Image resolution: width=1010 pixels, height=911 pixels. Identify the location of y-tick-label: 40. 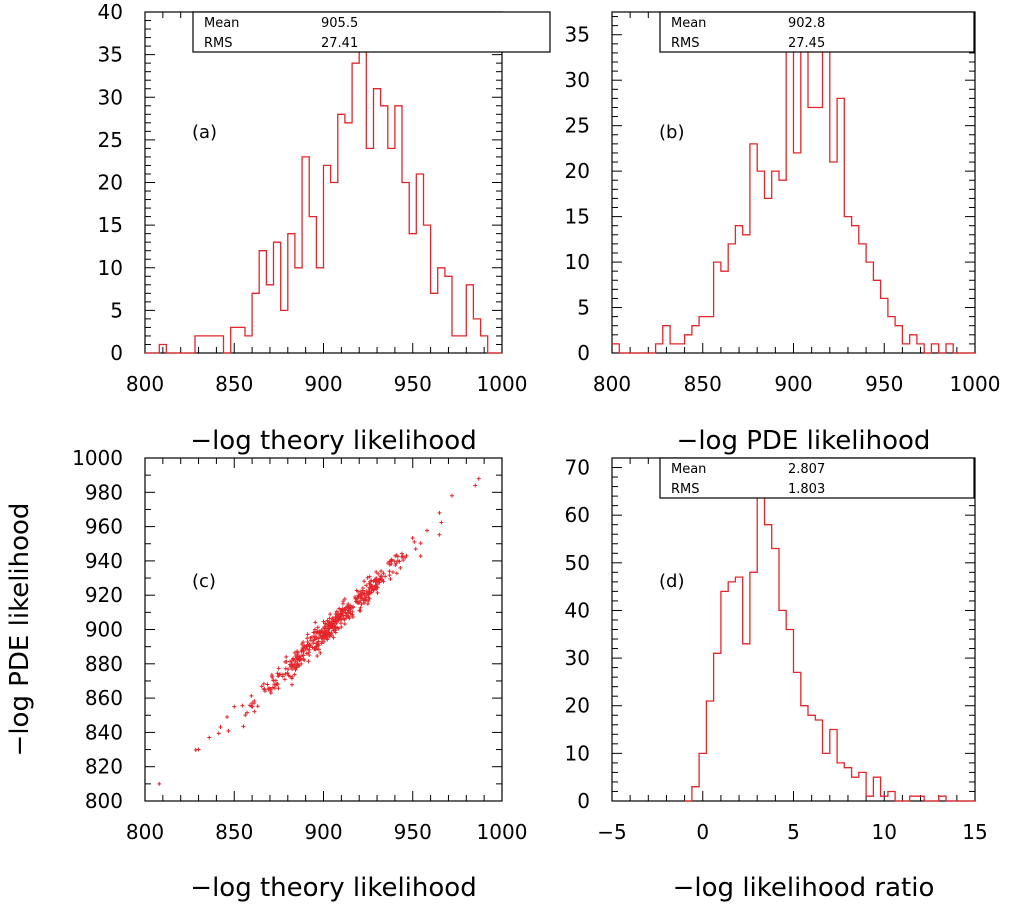
(110, 12).